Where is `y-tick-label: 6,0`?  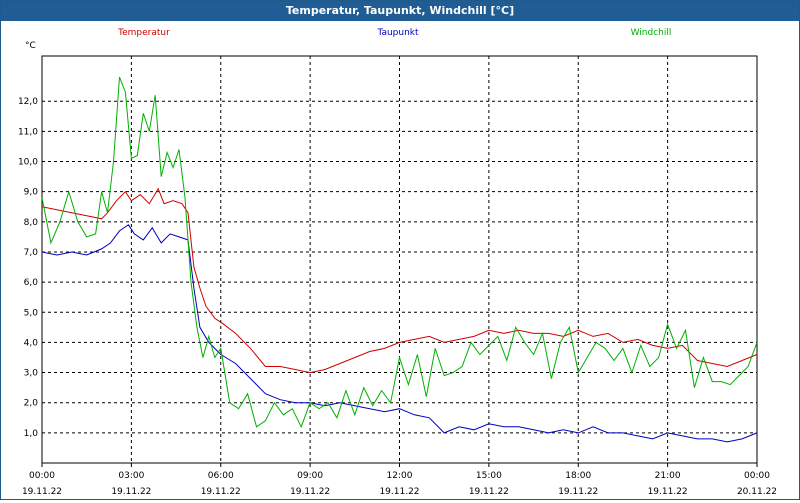
y-tick-label: 6,0 is located at coordinates (31, 283).